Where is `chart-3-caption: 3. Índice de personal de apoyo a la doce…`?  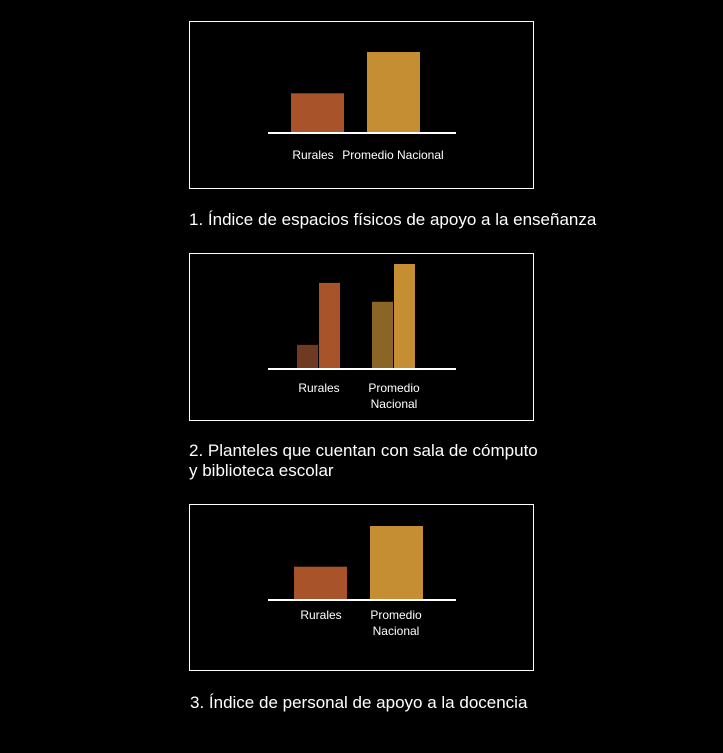 chart-3-caption: 3. Índice de personal de apoyo a la doce… is located at coordinates (358, 703).